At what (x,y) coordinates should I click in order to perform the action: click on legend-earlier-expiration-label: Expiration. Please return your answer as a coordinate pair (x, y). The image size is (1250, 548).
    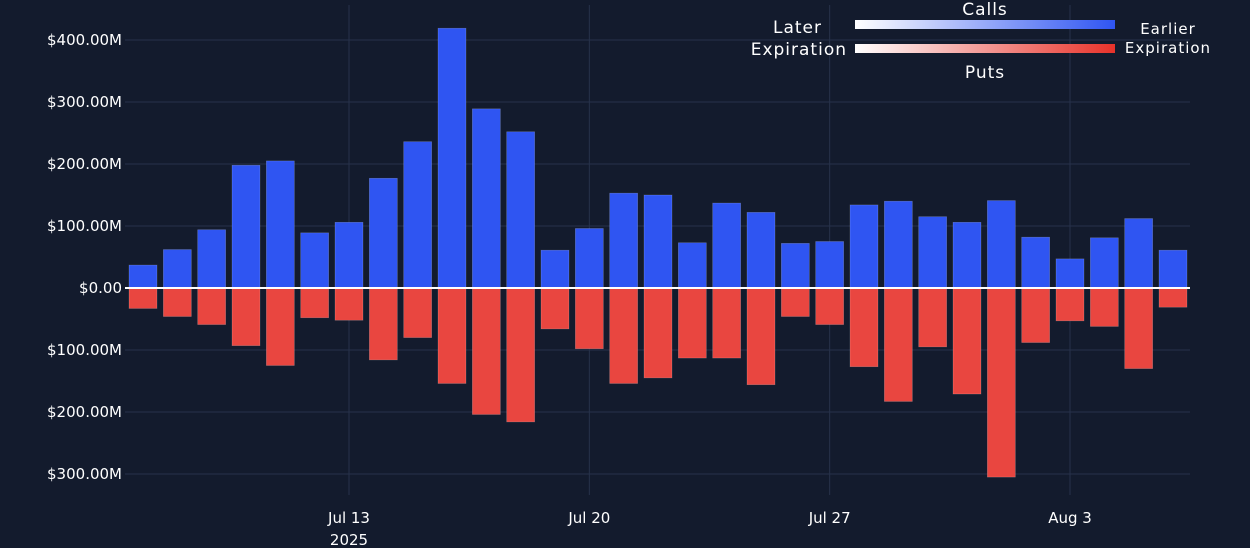
    Looking at the image, I should click on (1168, 48).